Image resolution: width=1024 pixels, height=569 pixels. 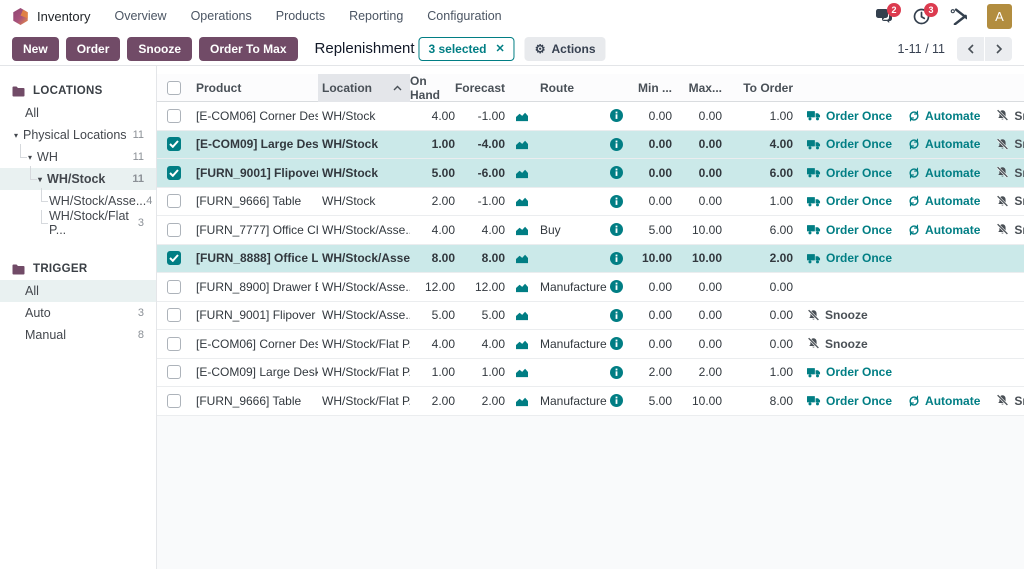 I want to click on order-to-max-button: Order To Max, so click(x=248, y=48).